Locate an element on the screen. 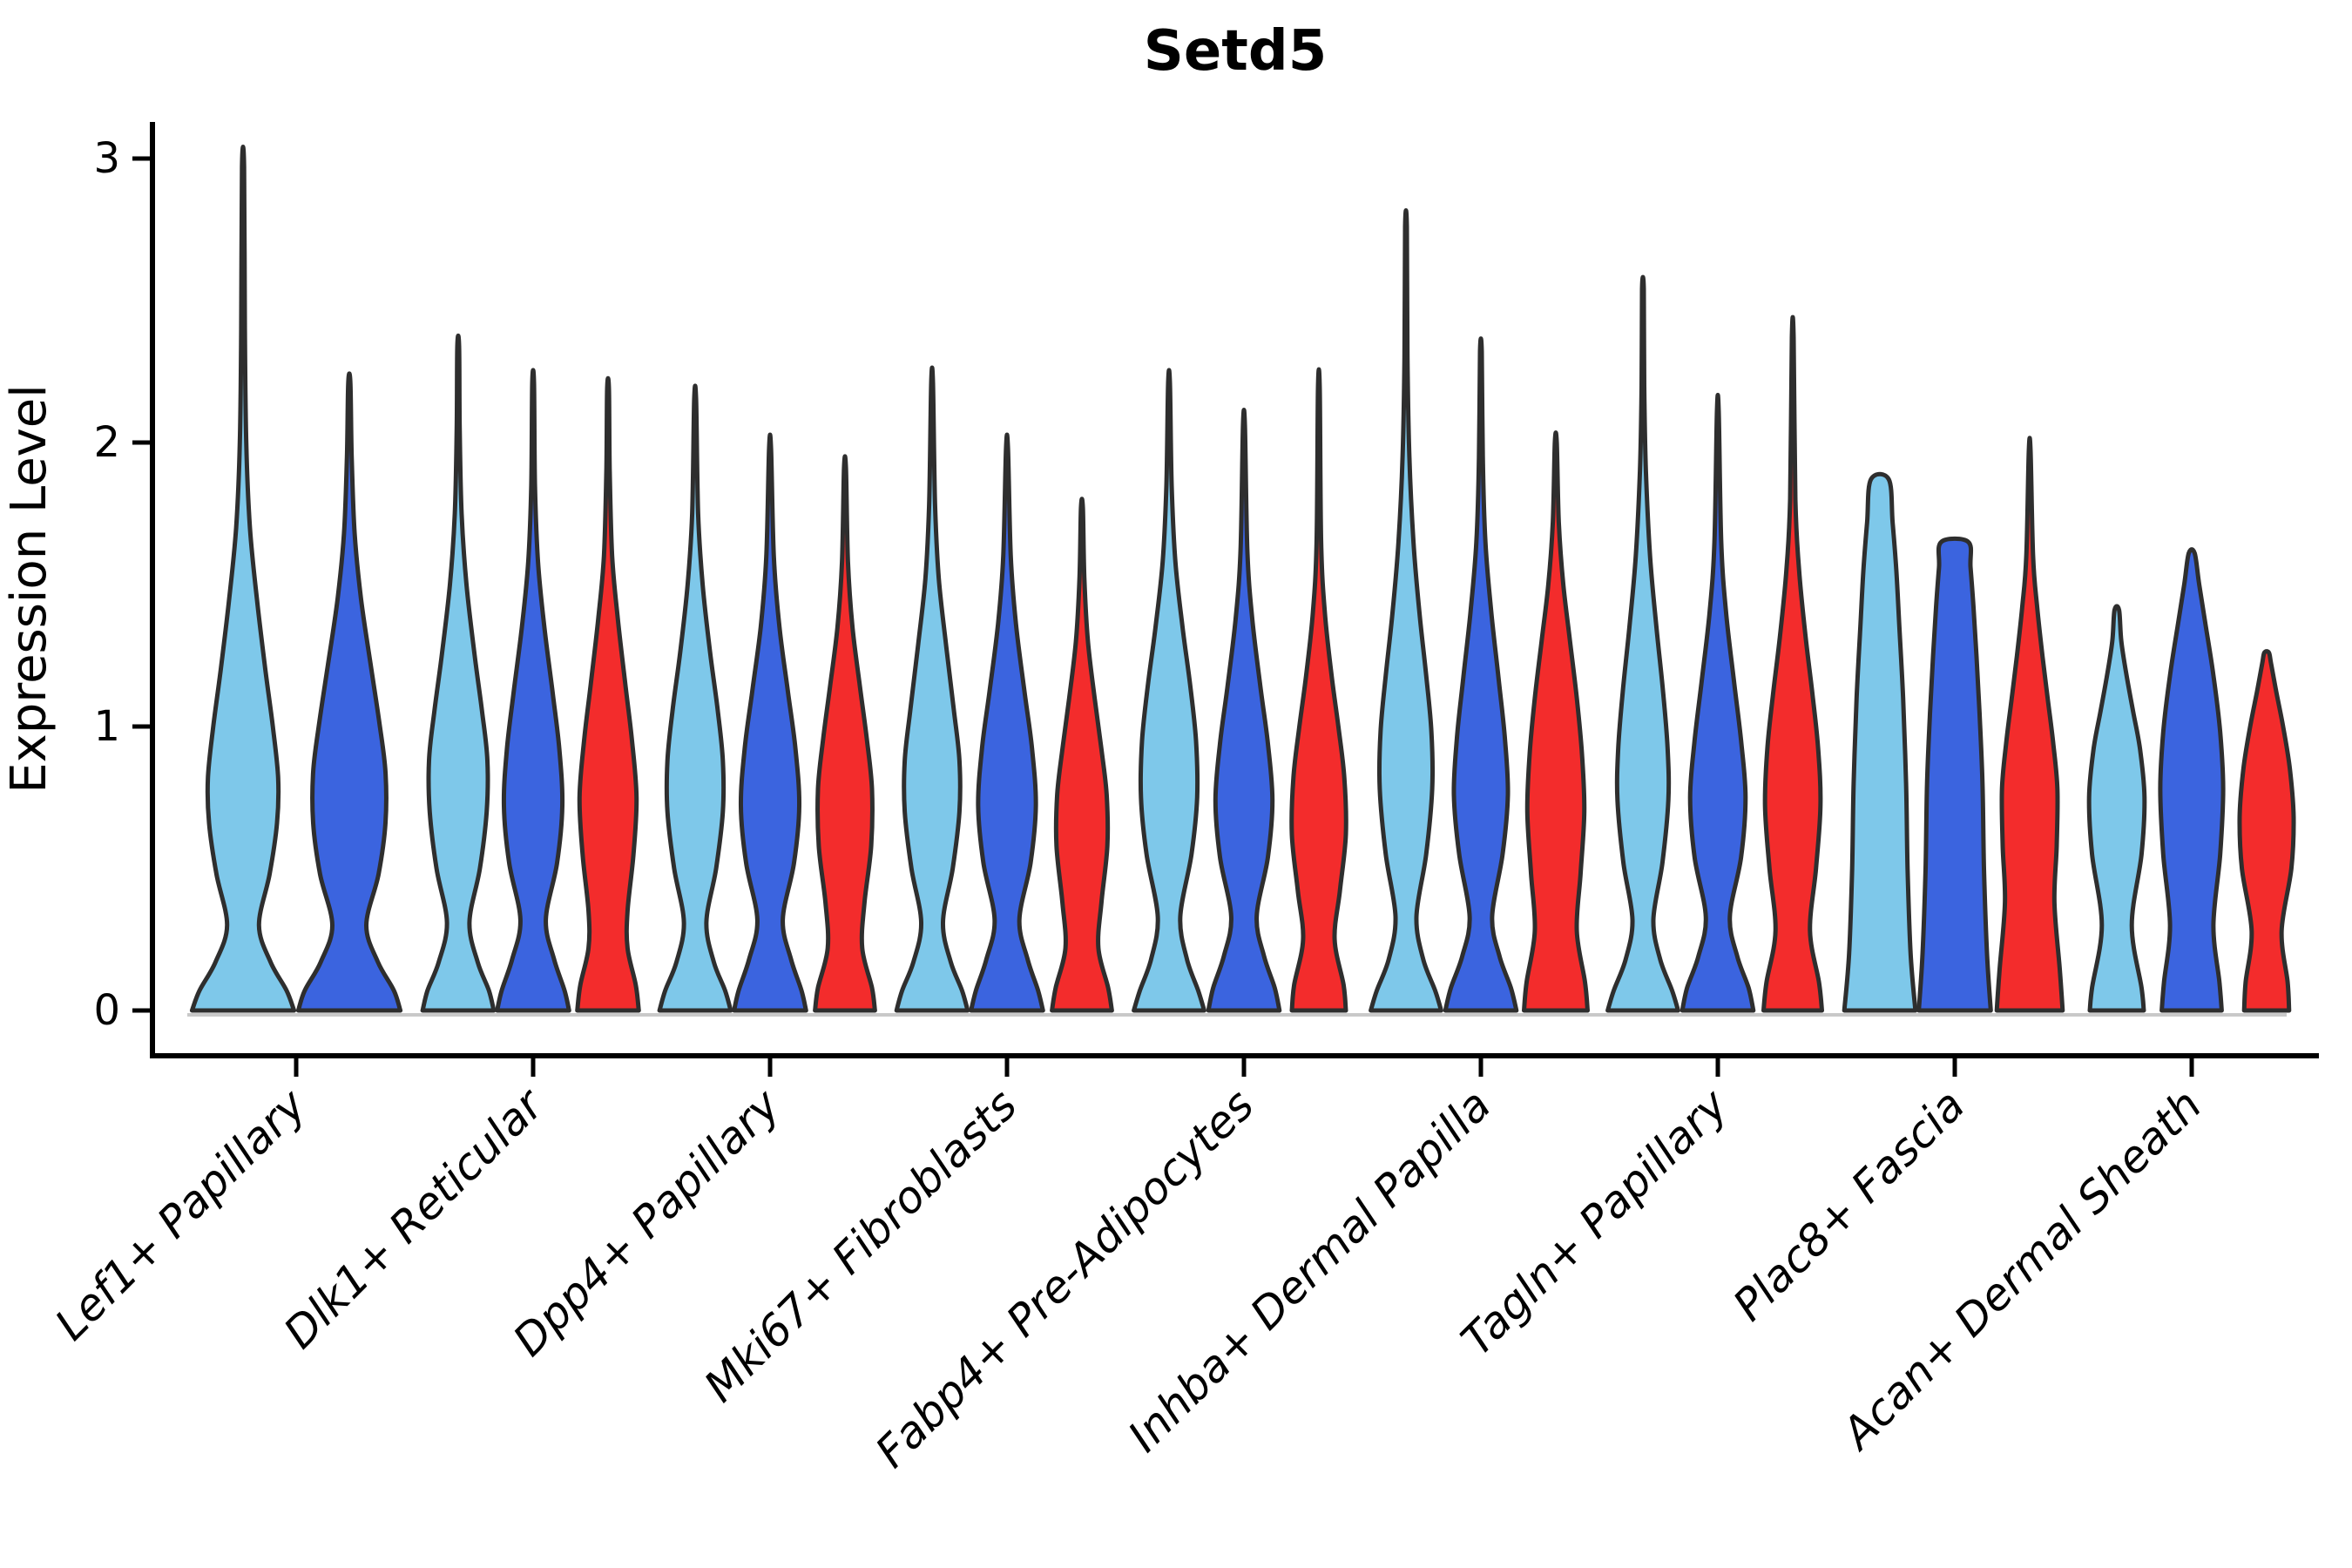 This screenshot has width=2352, height=1568. violin-mki67-fibroblasts-red is located at coordinates (1082, 755).